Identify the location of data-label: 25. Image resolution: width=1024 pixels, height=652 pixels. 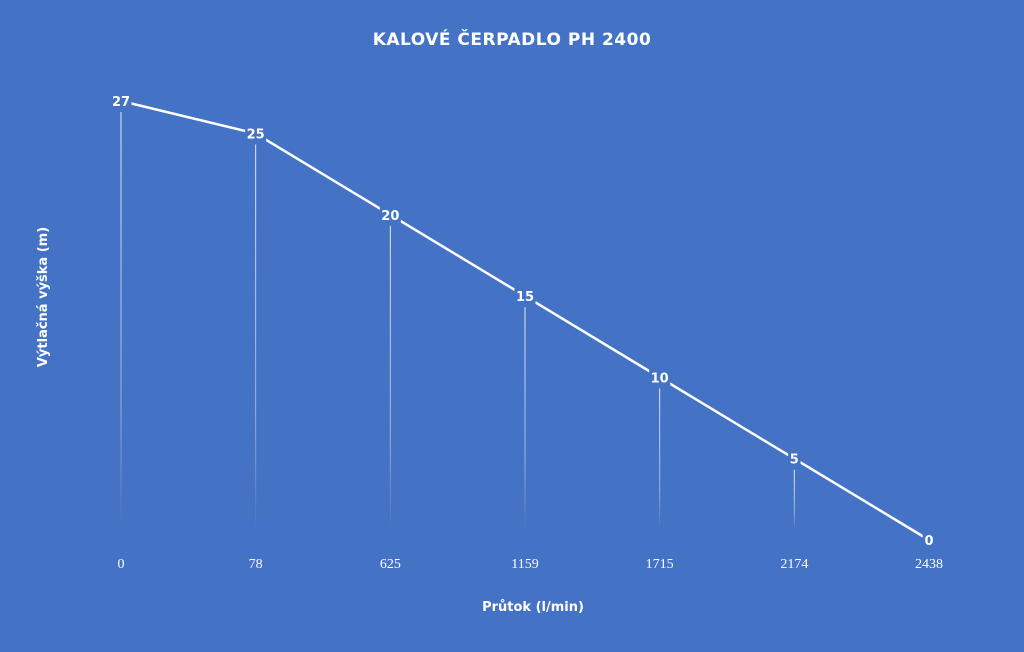
(256, 135).